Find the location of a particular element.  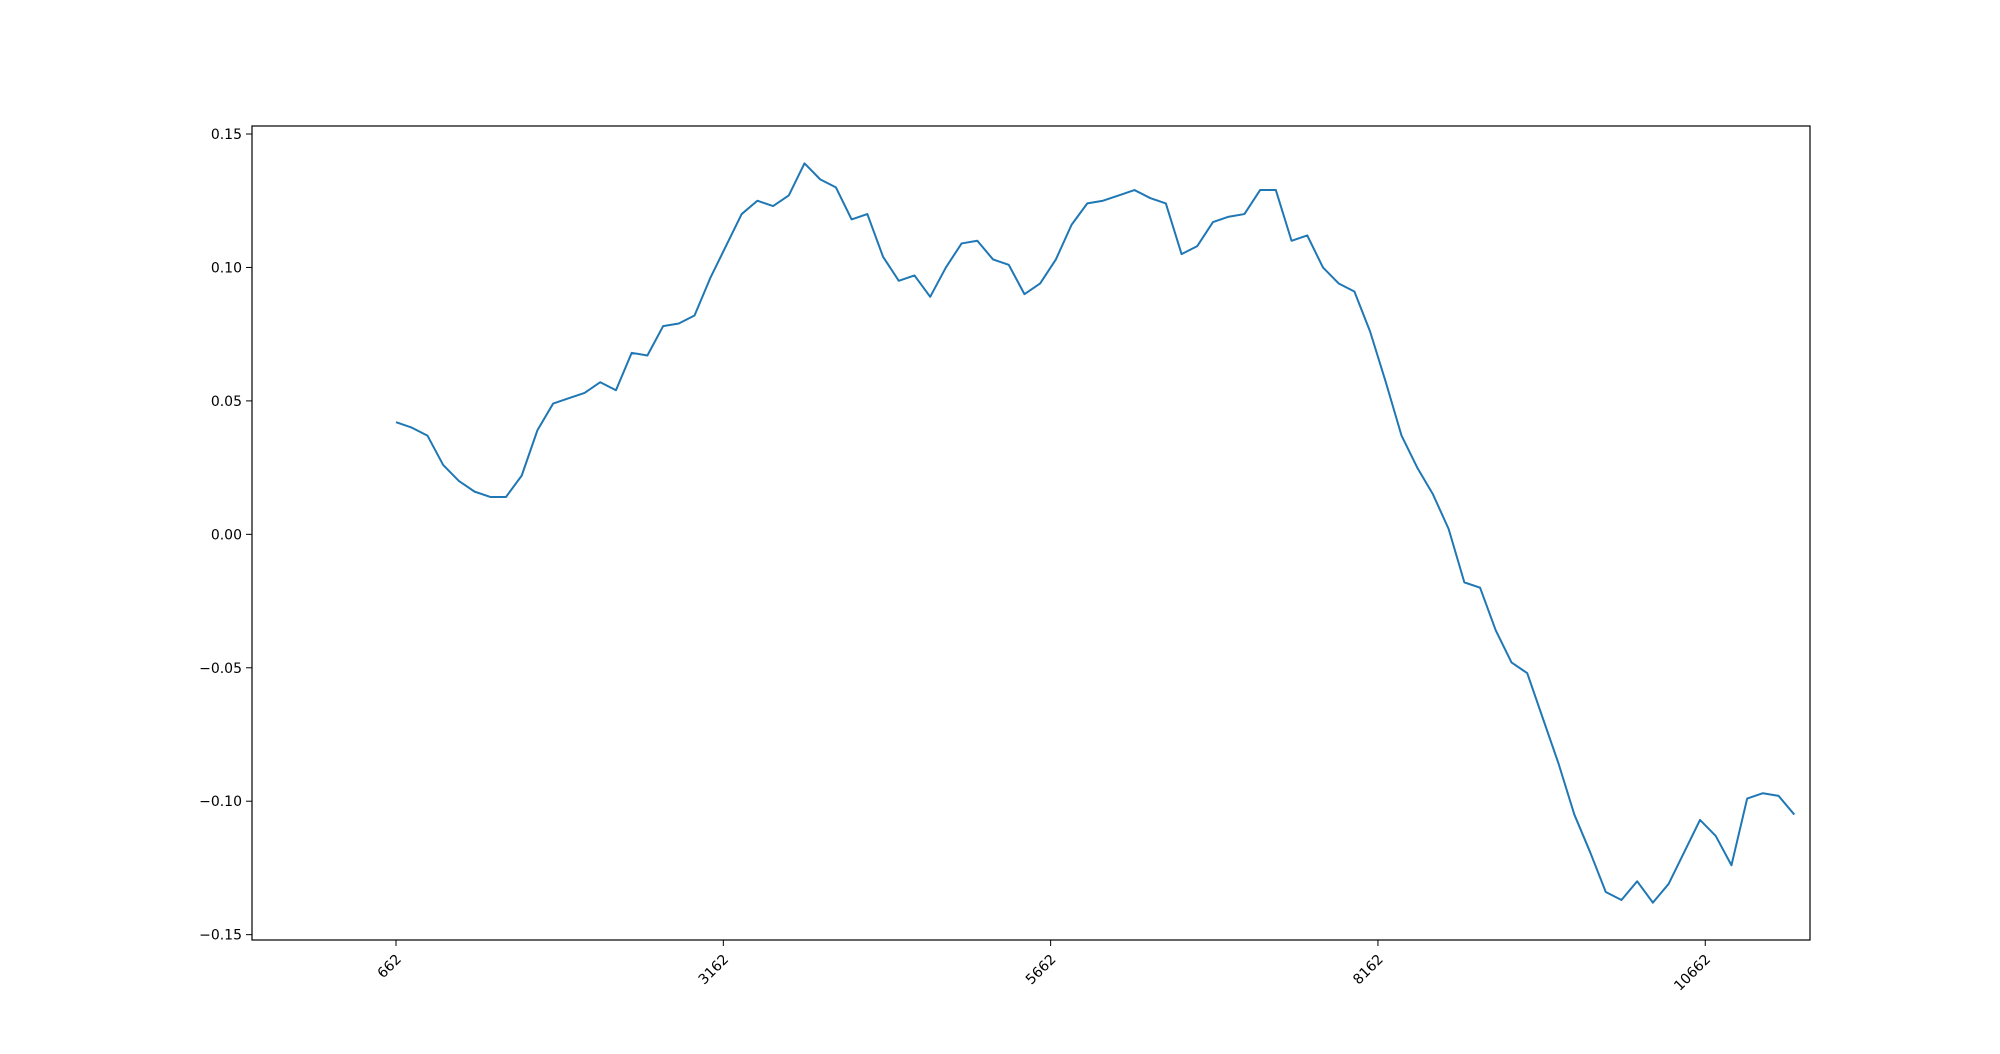

y-tick-label: −0.05 is located at coordinates (220, 669).